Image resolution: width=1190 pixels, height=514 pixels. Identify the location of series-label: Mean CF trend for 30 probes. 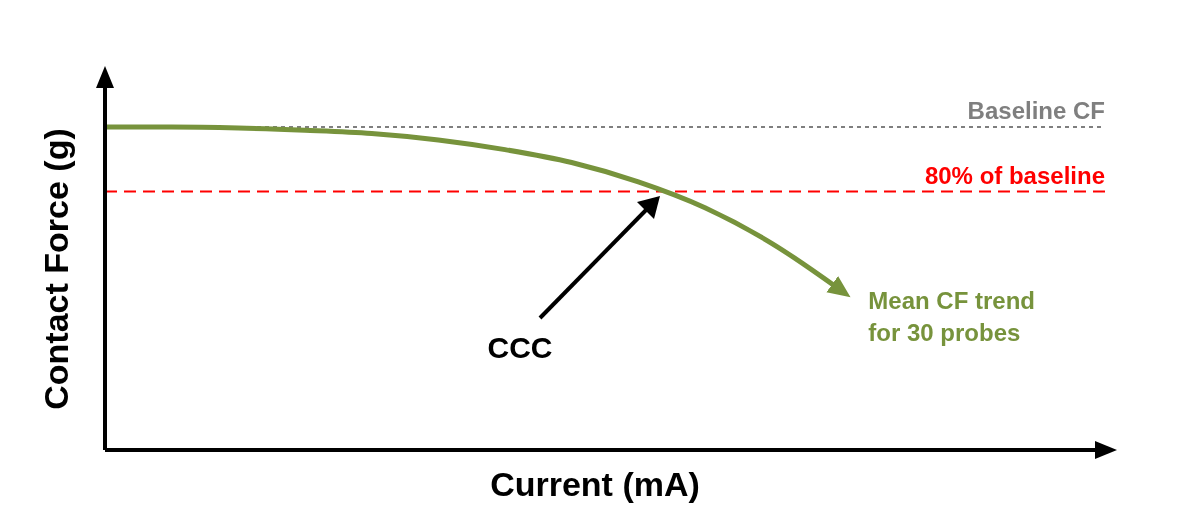
(952, 316).